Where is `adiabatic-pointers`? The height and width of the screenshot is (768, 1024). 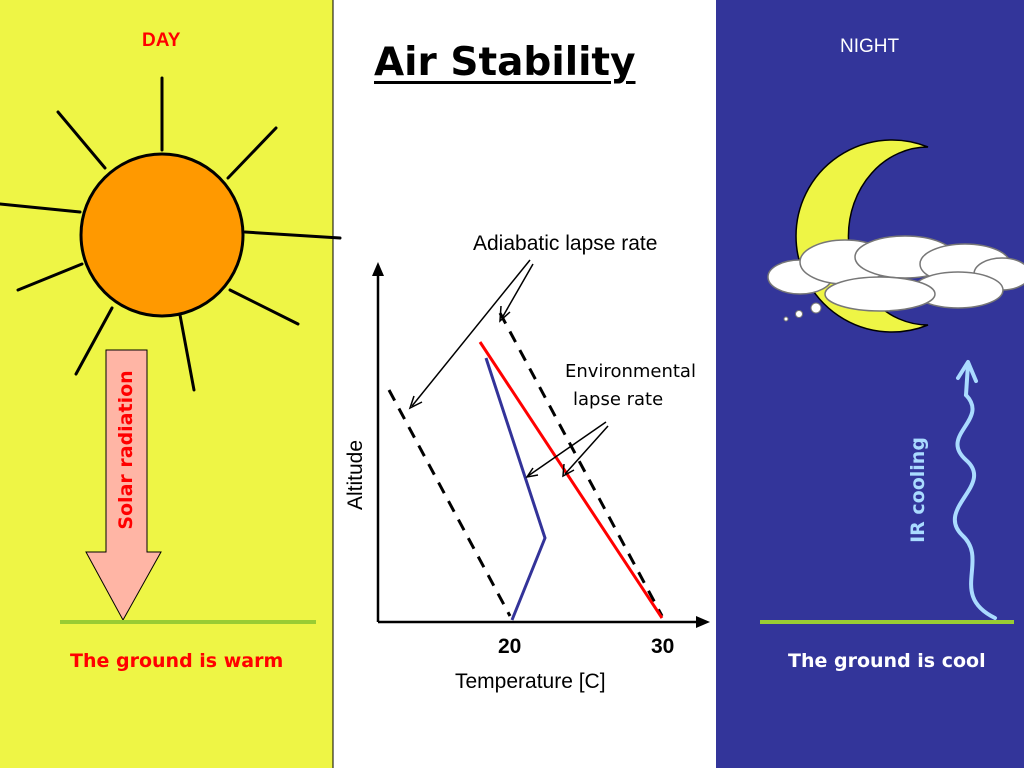 adiabatic-pointers is located at coordinates (471, 334).